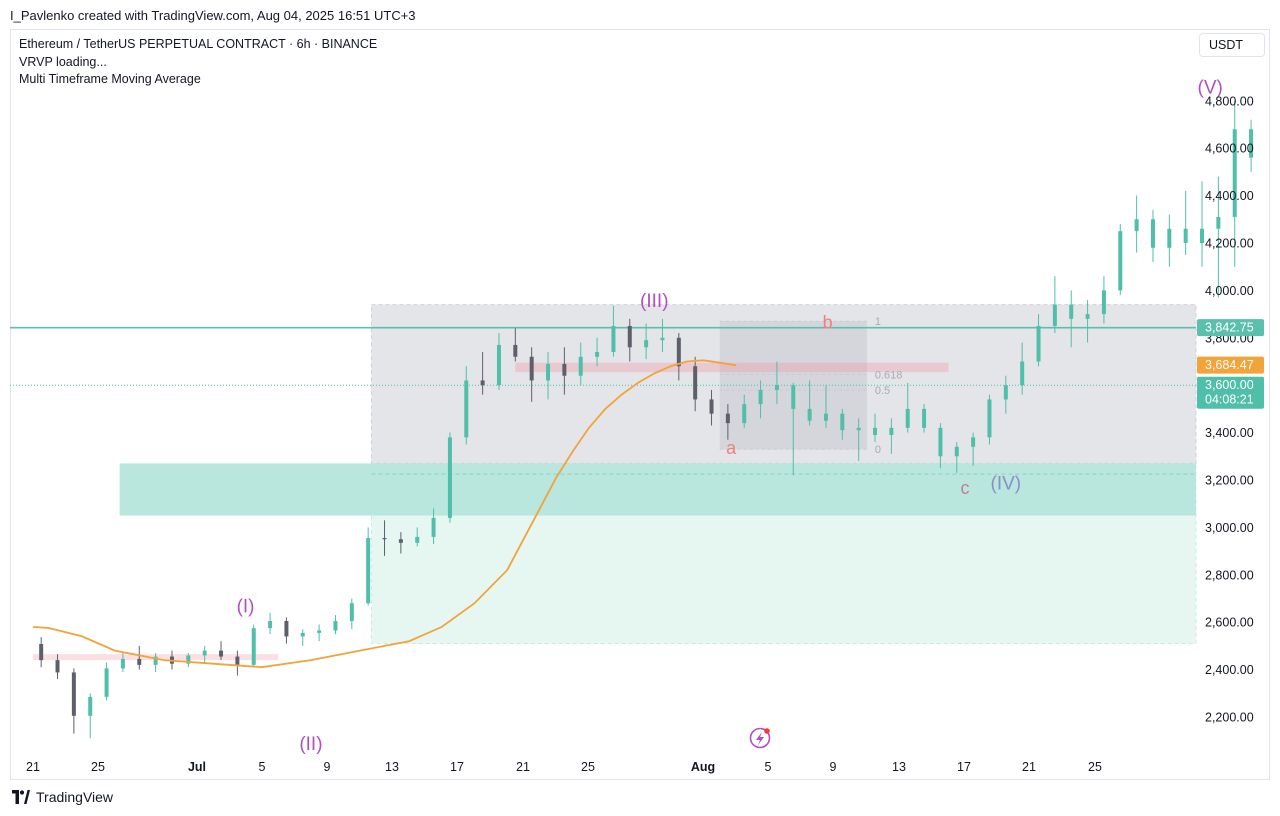 The image size is (1280, 816). What do you see at coordinates (703, 767) in the screenshot?
I see `x-tick-label: Aug` at bounding box center [703, 767].